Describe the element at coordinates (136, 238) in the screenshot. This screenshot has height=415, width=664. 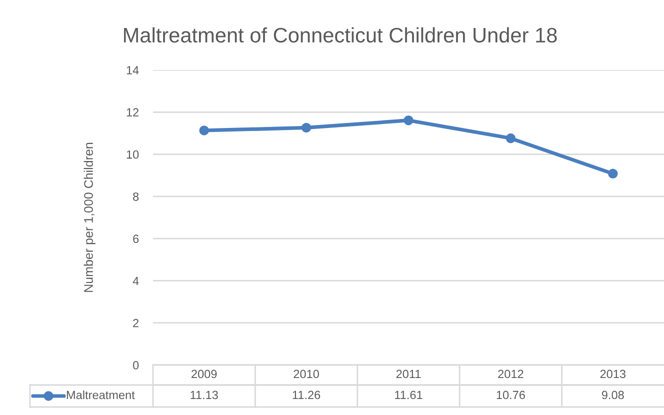
I see `y-tick-label: 6` at that location.